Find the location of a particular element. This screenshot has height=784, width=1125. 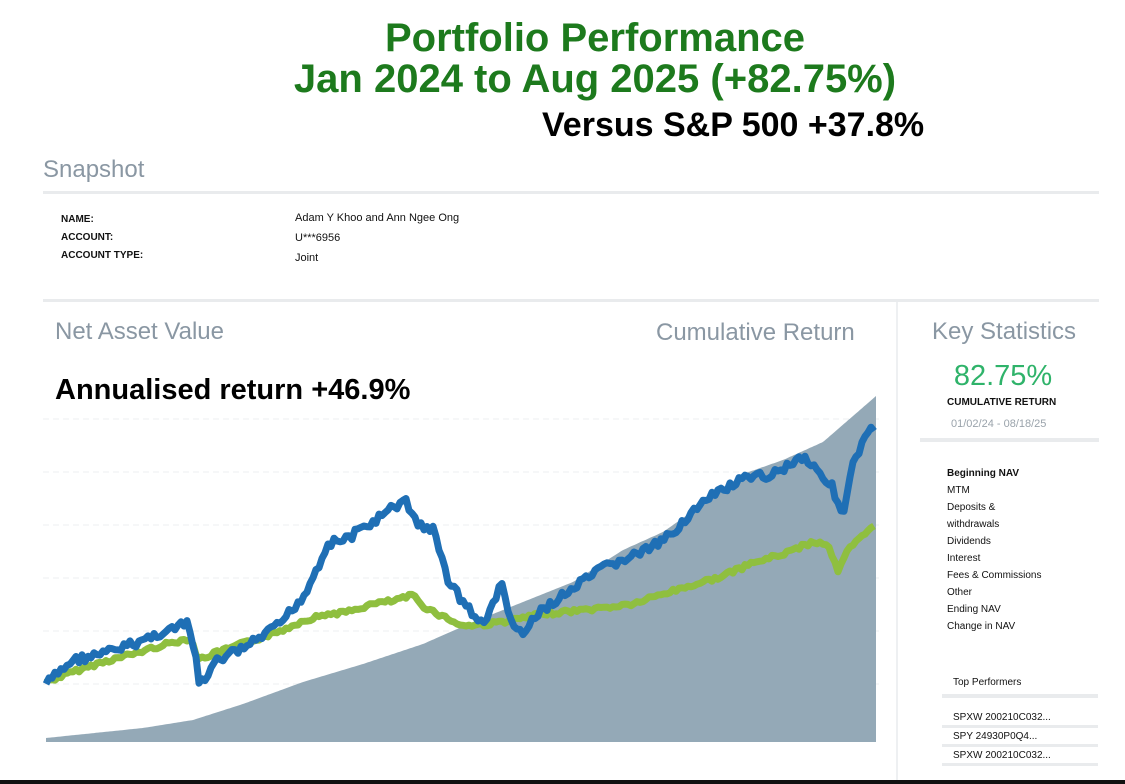

page-title-line2: Jan 2024 to Aug 2025 (+82.75%) is located at coordinates (595, 79).